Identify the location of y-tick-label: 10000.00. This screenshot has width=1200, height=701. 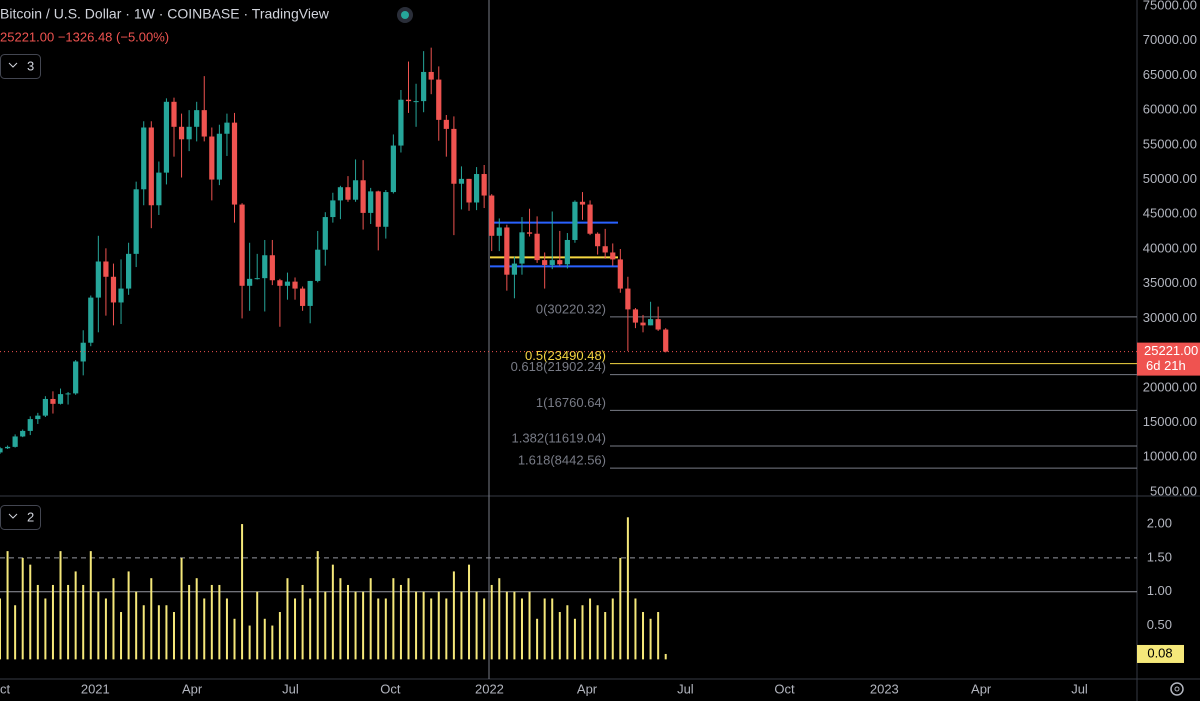
(1170, 456).